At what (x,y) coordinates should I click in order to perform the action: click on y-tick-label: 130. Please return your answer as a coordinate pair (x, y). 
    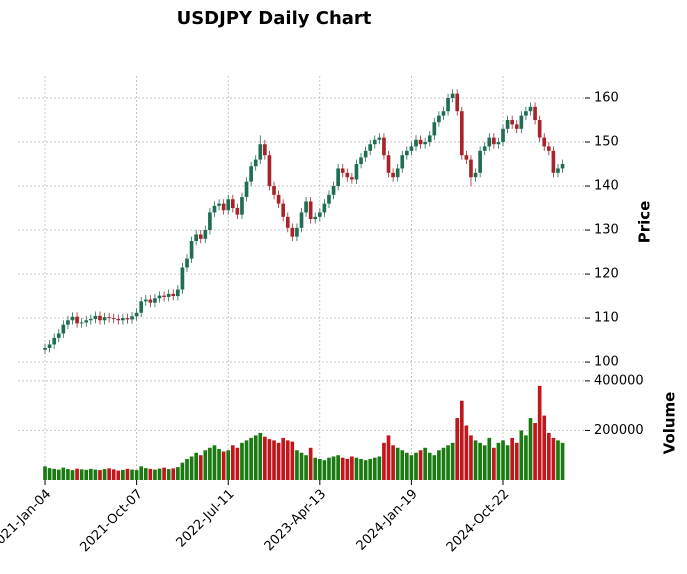
    Looking at the image, I should click on (606, 230).